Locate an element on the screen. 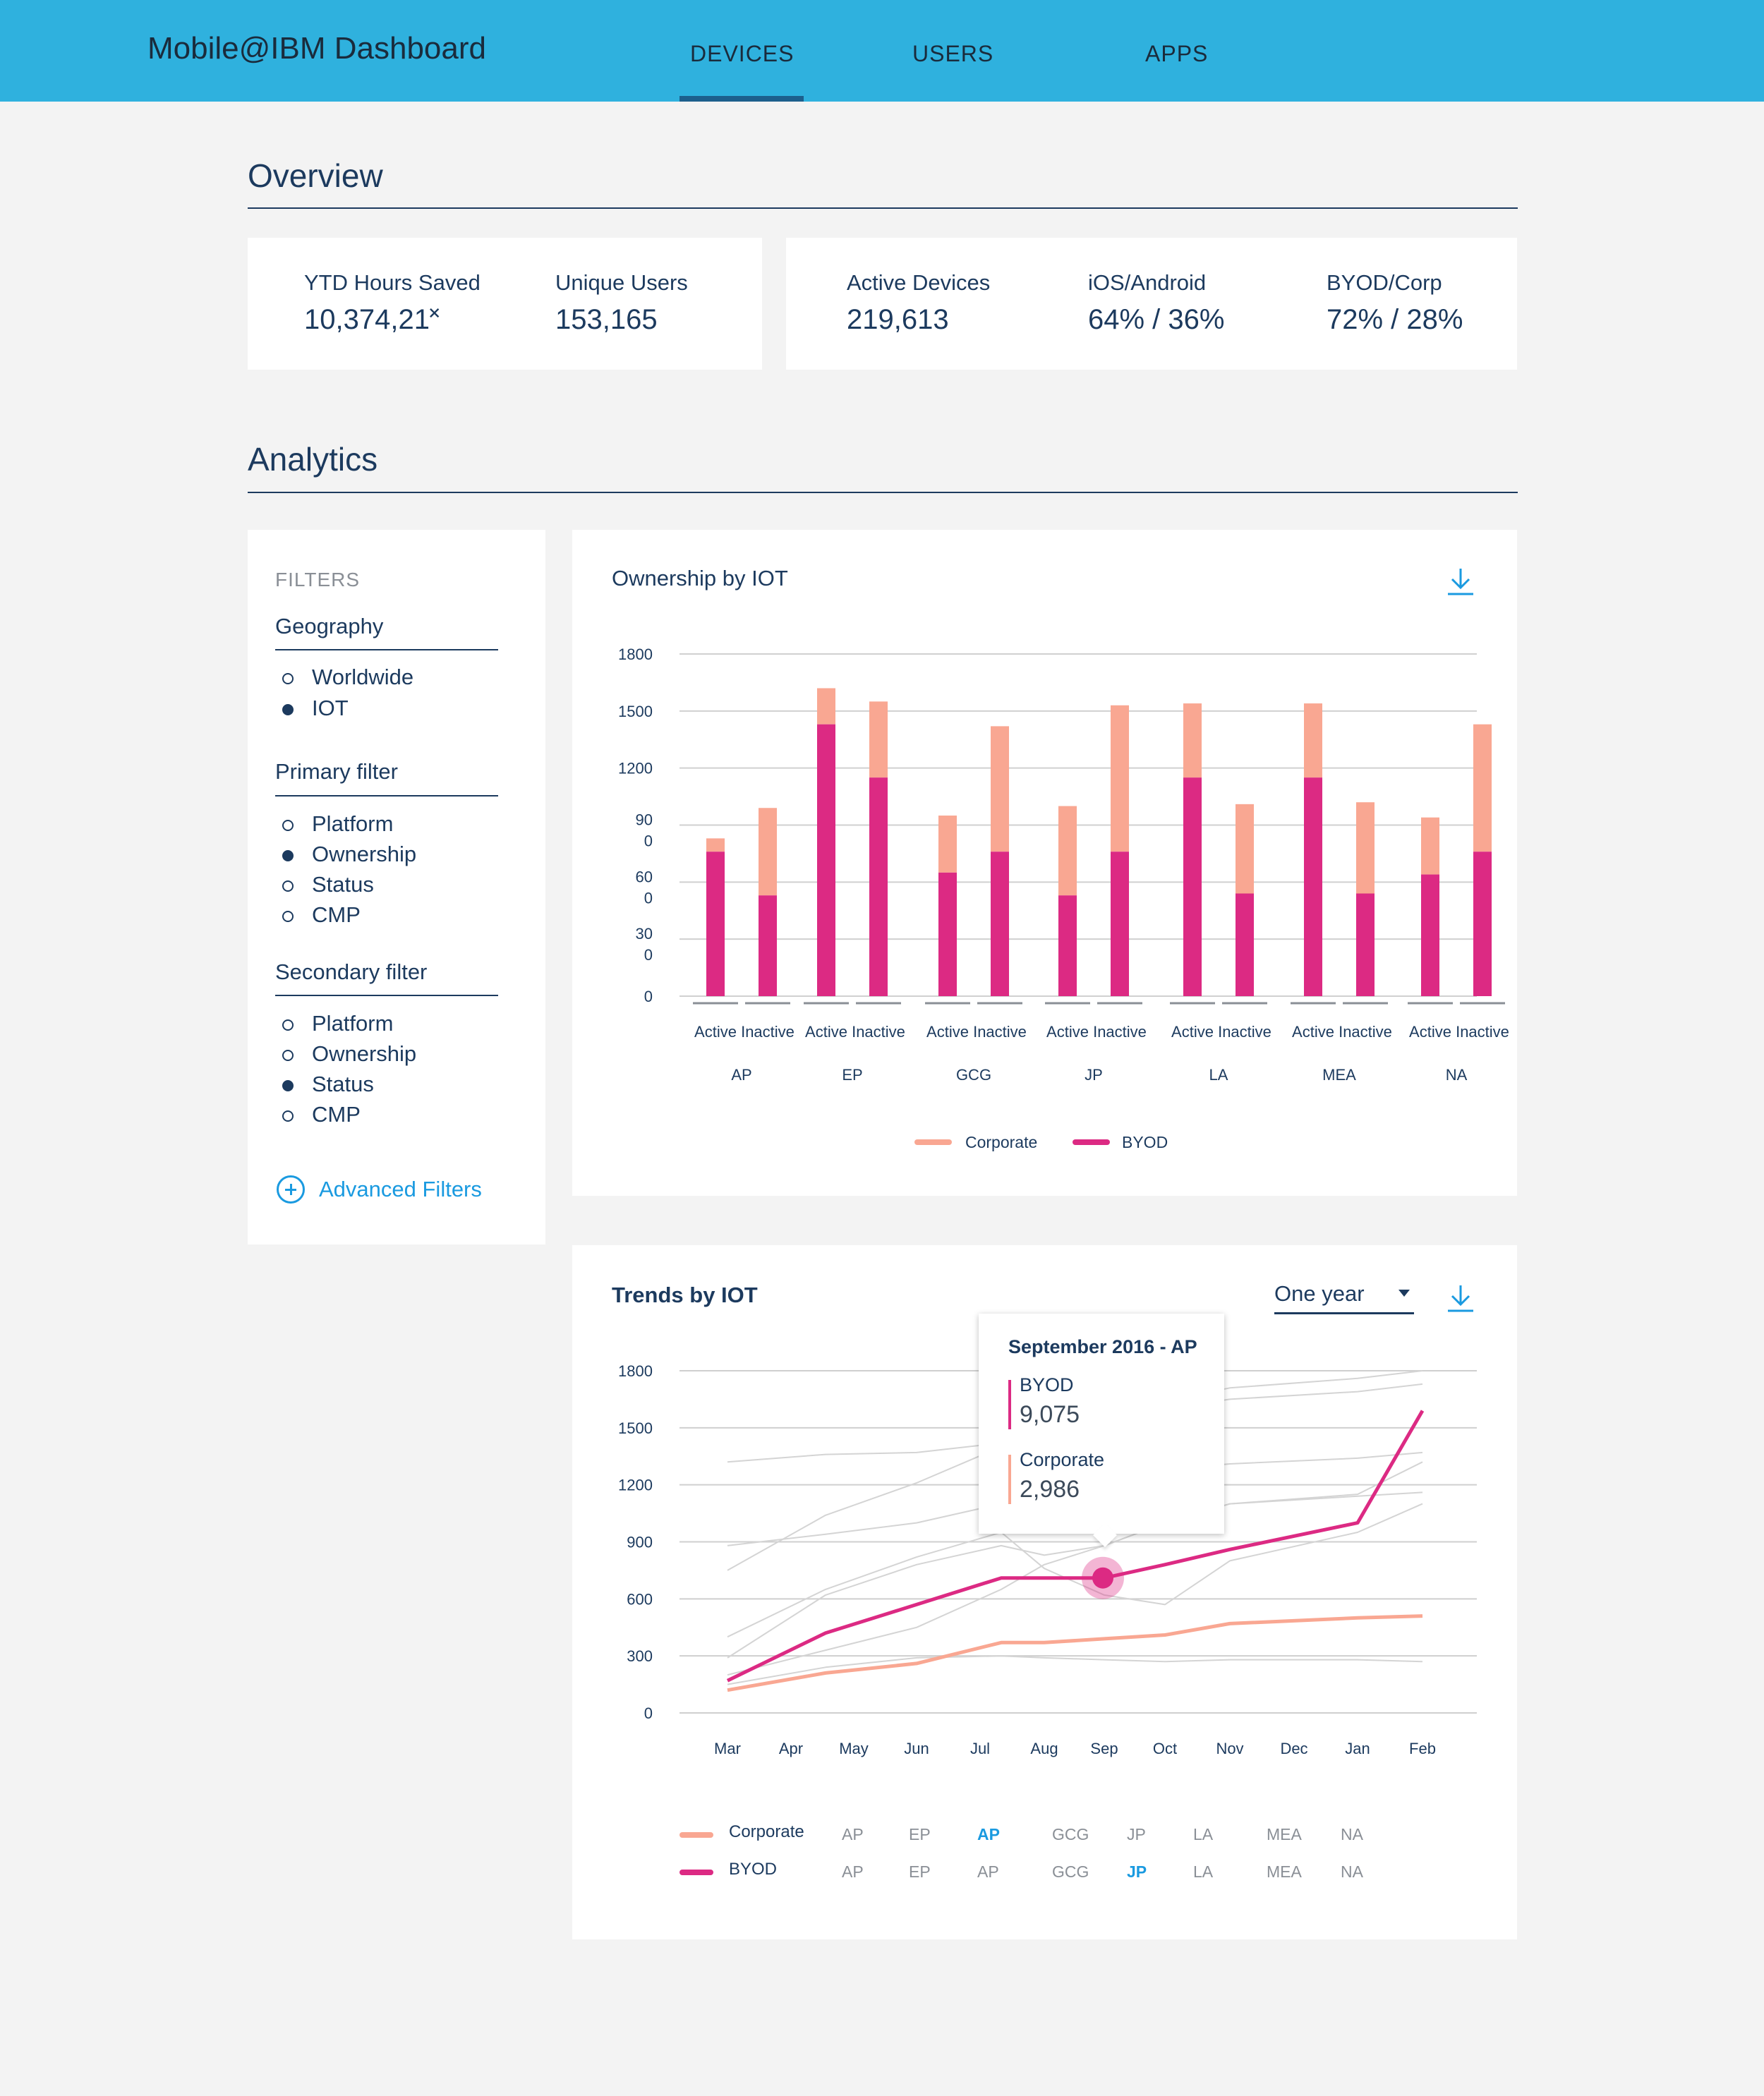 The width and height of the screenshot is (1764, 2096). tooltip-byod-value: 9,075 is located at coordinates (1050, 1415).